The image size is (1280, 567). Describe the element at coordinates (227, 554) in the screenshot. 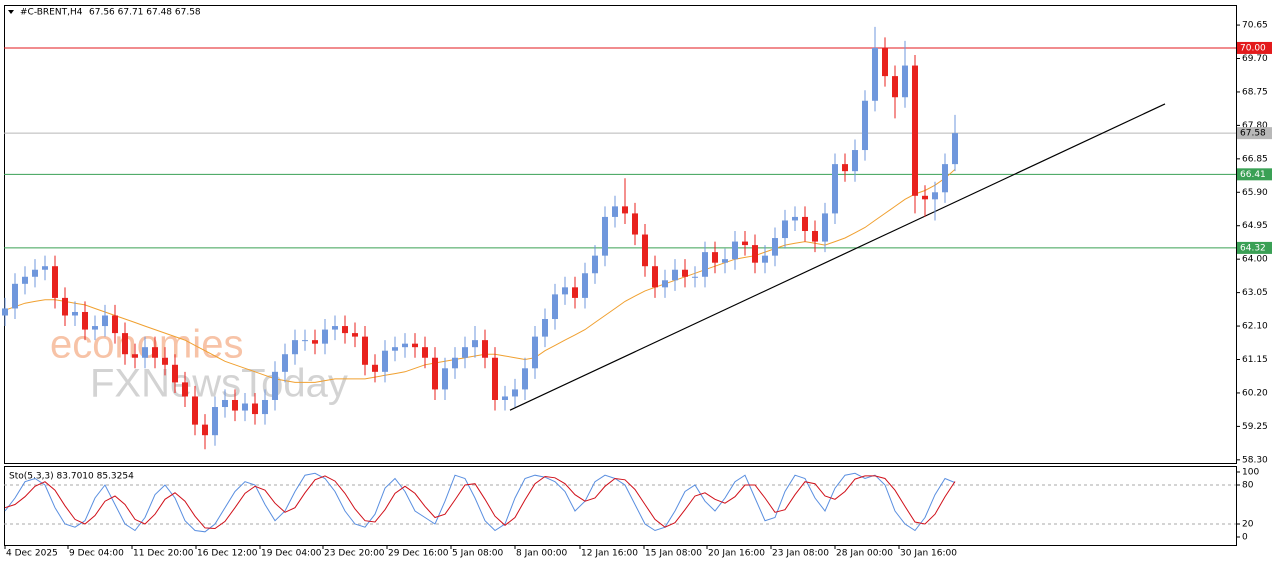

I see `x-tick-label: 16 Dec 12:00` at that location.